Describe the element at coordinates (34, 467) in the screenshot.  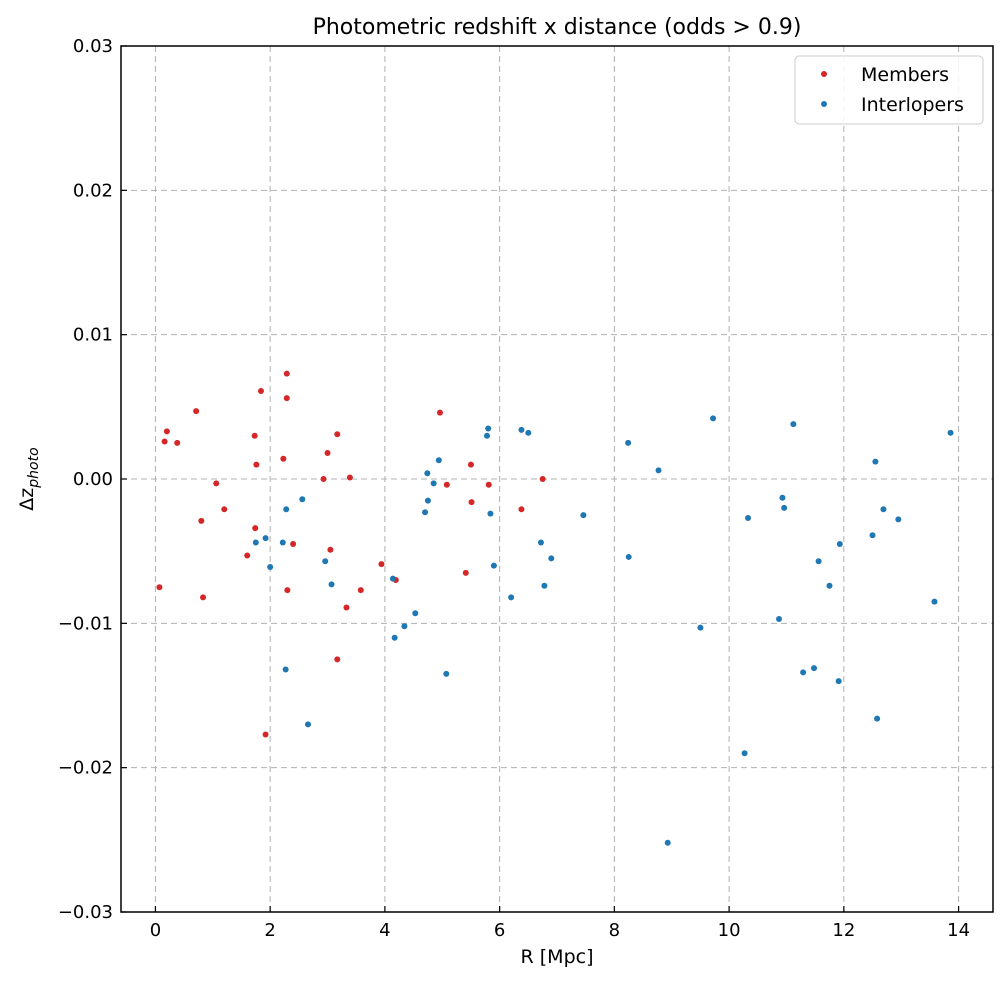
I see `y-axis-label-subscript: photo` at that location.